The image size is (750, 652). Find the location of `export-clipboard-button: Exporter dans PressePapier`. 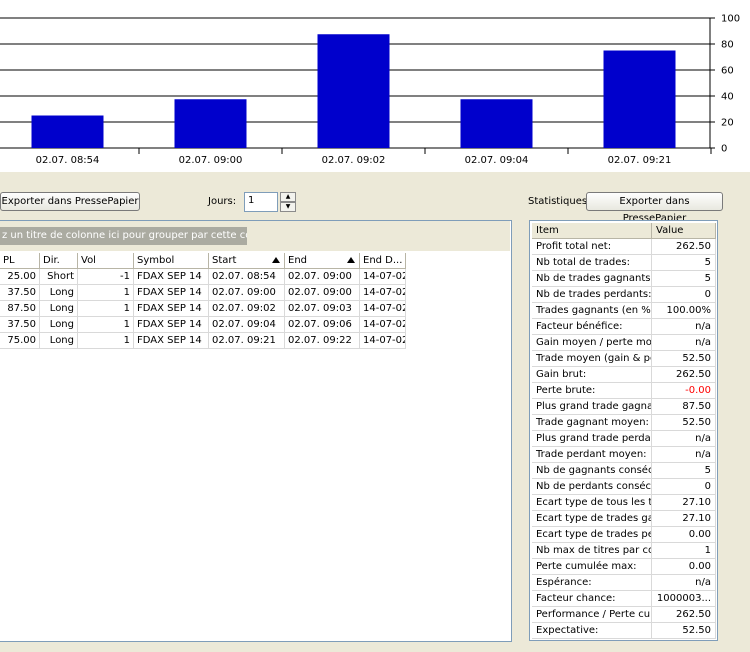

export-clipboard-button: Exporter dans PressePapier is located at coordinates (70, 201).